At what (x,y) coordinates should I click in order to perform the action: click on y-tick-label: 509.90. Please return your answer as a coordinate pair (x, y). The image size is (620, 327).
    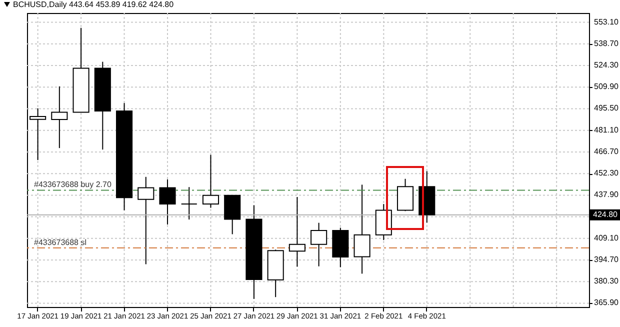
    Looking at the image, I should click on (607, 87).